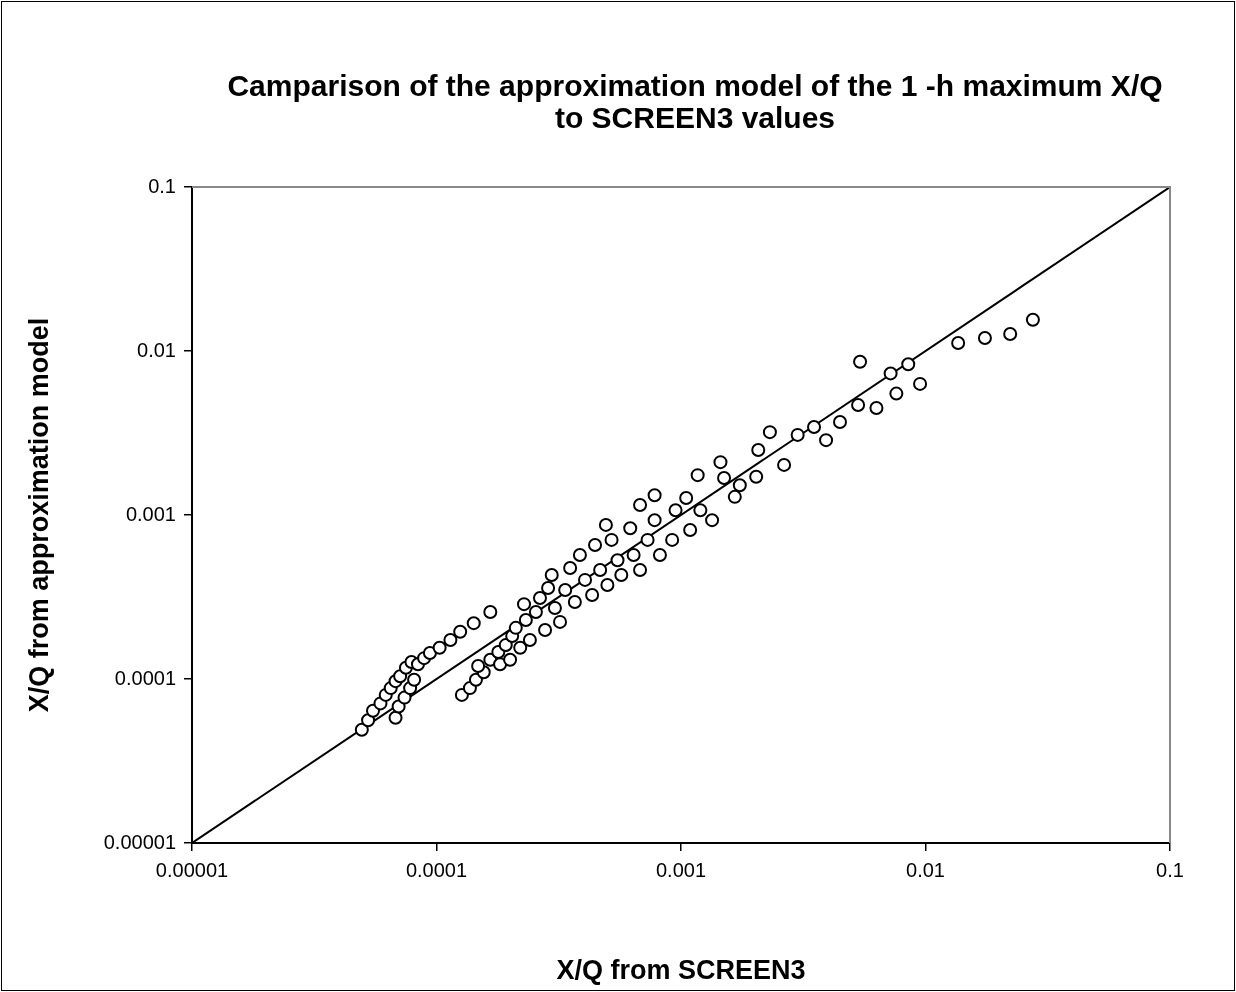  Describe the element at coordinates (38, 515) in the screenshot. I see `y-axis-title: X/Q from approximation model` at that location.